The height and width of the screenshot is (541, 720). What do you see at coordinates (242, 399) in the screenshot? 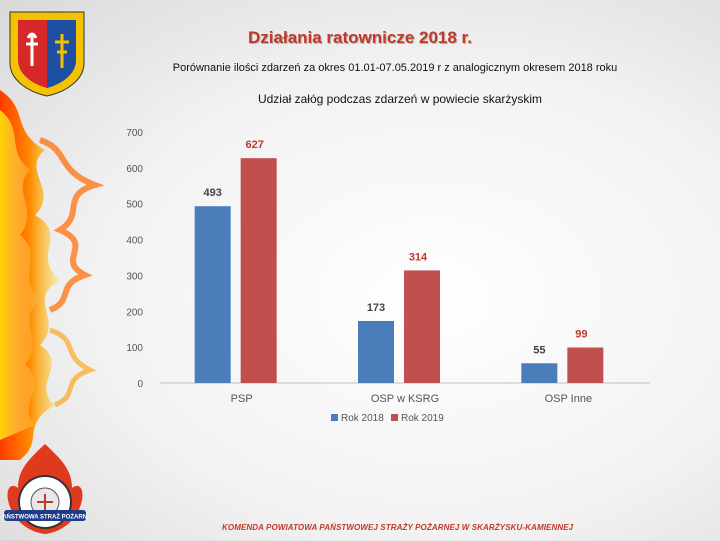
I see `category-label: PSP` at bounding box center [242, 399].